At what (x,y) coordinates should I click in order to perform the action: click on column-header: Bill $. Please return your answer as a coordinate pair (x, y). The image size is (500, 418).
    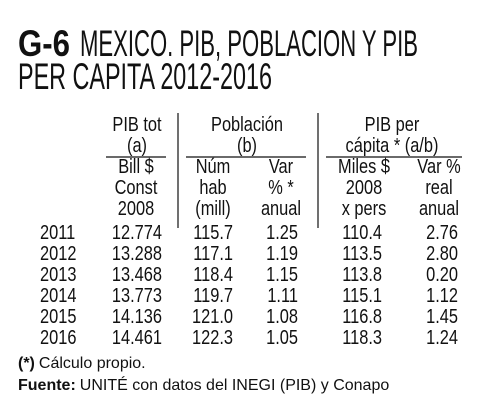
    Looking at the image, I should click on (136, 165).